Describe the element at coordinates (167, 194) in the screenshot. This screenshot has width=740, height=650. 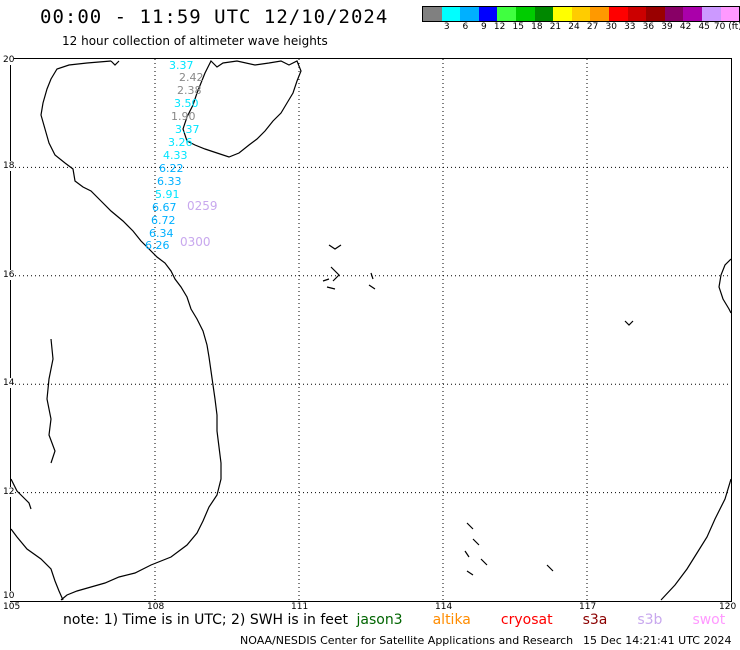
I see `swh-value: 5.91` at that location.